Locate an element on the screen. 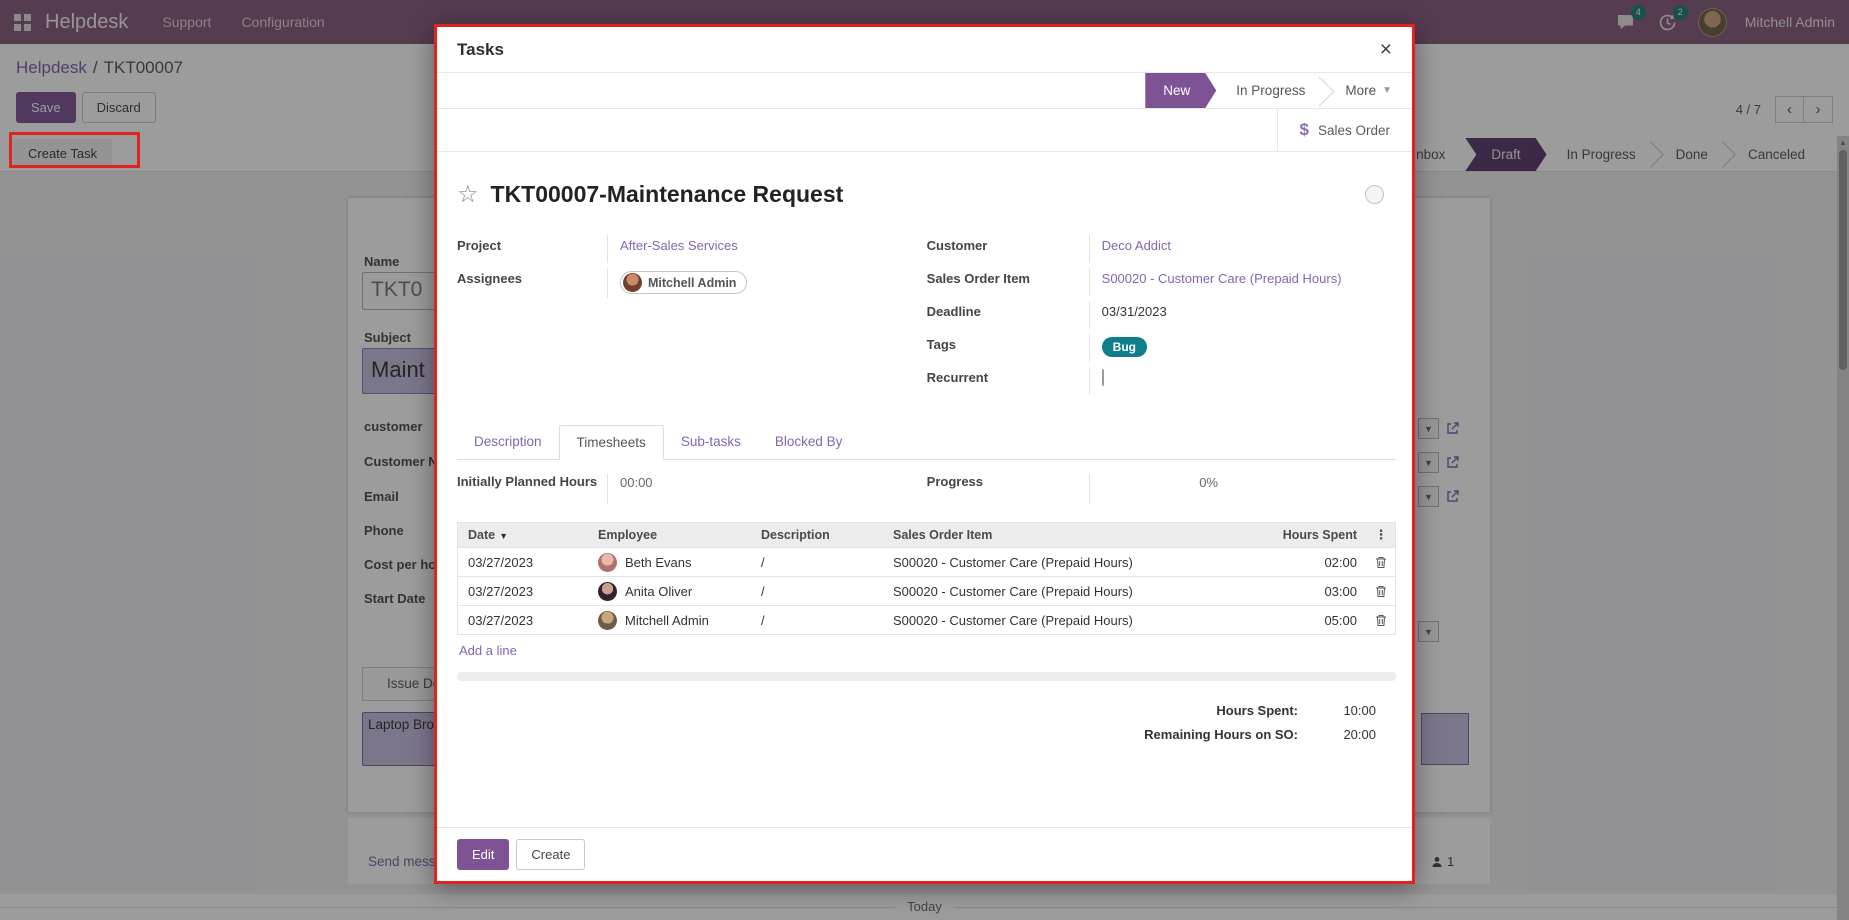 This screenshot has height=920, width=1849. col-description: Description is located at coordinates (795, 535).